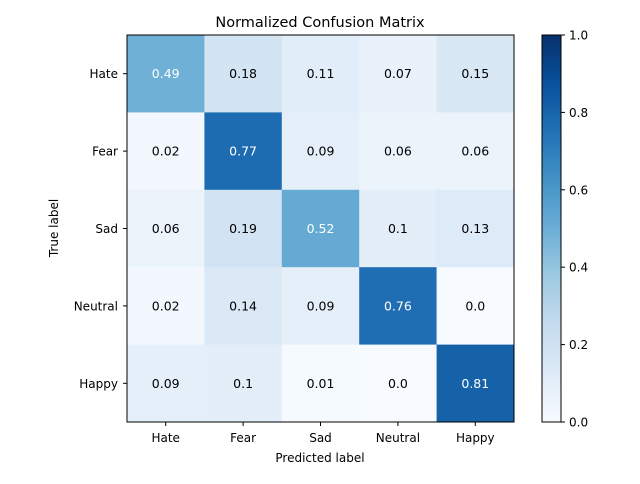 This screenshot has height=484, width=640. I want to click on y-axis-label: True label, so click(54, 228).